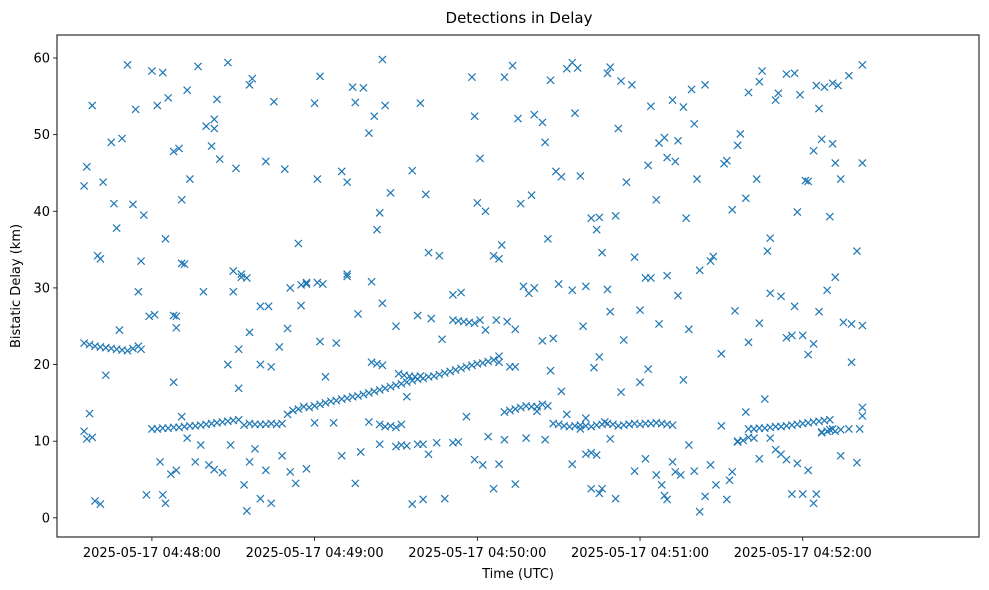 The image size is (989, 590). Describe the element at coordinates (16, 286) in the screenshot. I see `y-axis-label: Bistatic Delay (km)` at that location.